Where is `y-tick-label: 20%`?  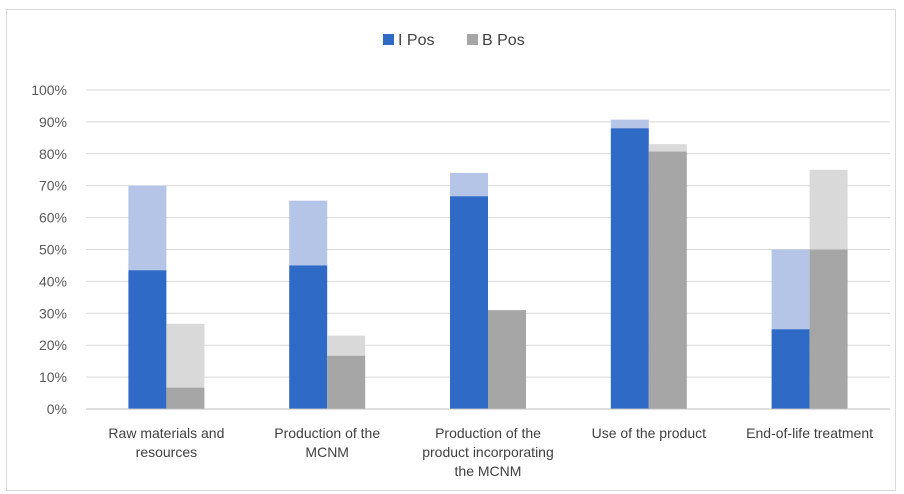
y-tick-label: 20% is located at coordinates (53, 345).